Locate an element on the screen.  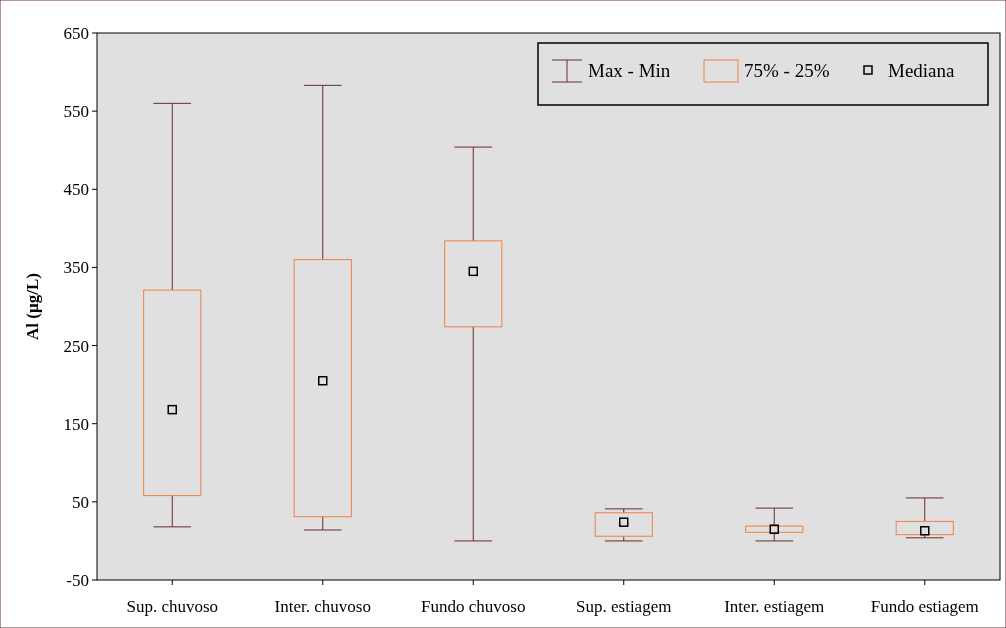
y-tick-label: 50 is located at coordinates (80, 502).